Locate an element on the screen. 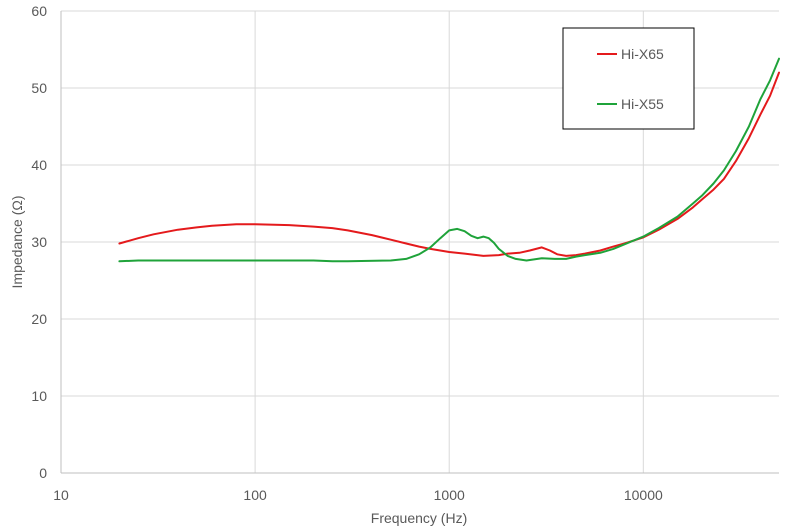  legend-box is located at coordinates (628, 78).